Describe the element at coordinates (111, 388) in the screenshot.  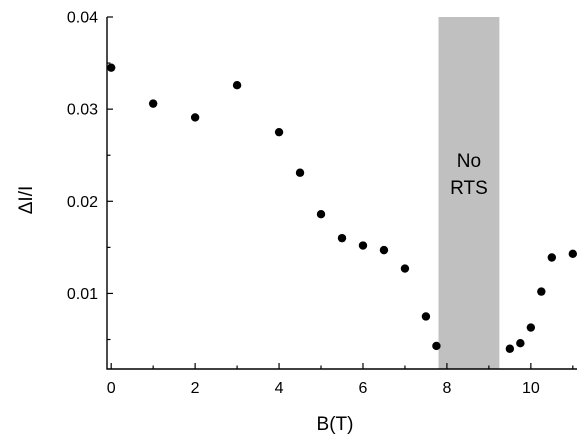
I see `x-tick-label: 0` at that location.